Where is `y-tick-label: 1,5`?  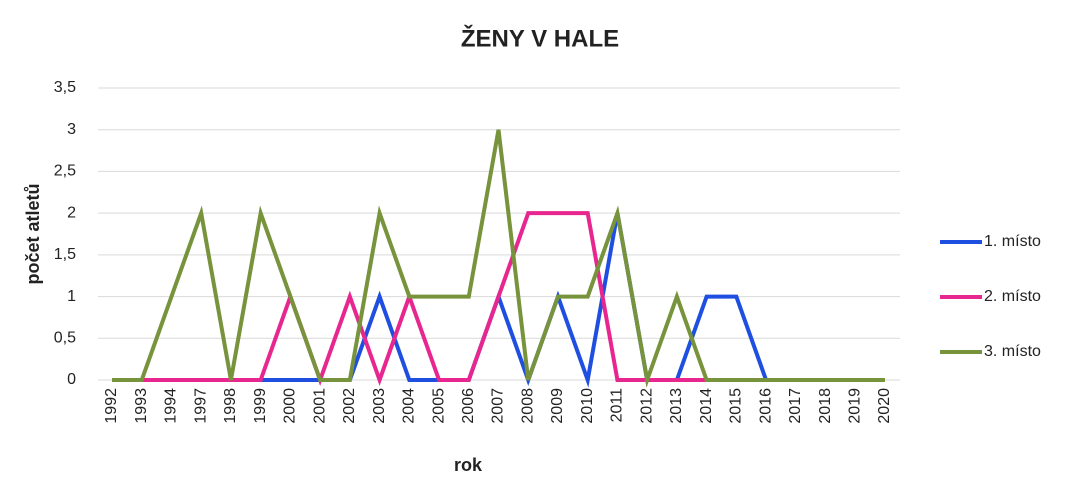 y-tick-label: 1,5 is located at coordinates (65, 254).